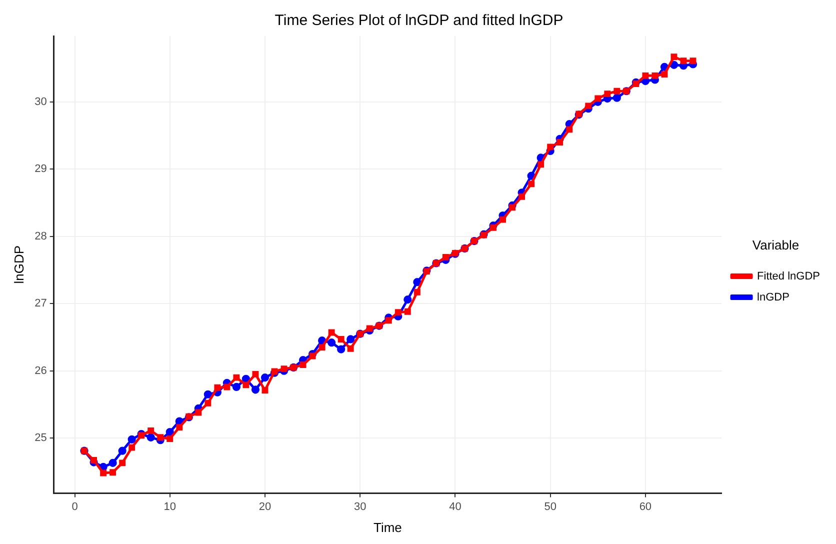 The height and width of the screenshot is (544, 836). Describe the element at coordinates (40, 438) in the screenshot. I see `y-tick-label: 25` at that location.